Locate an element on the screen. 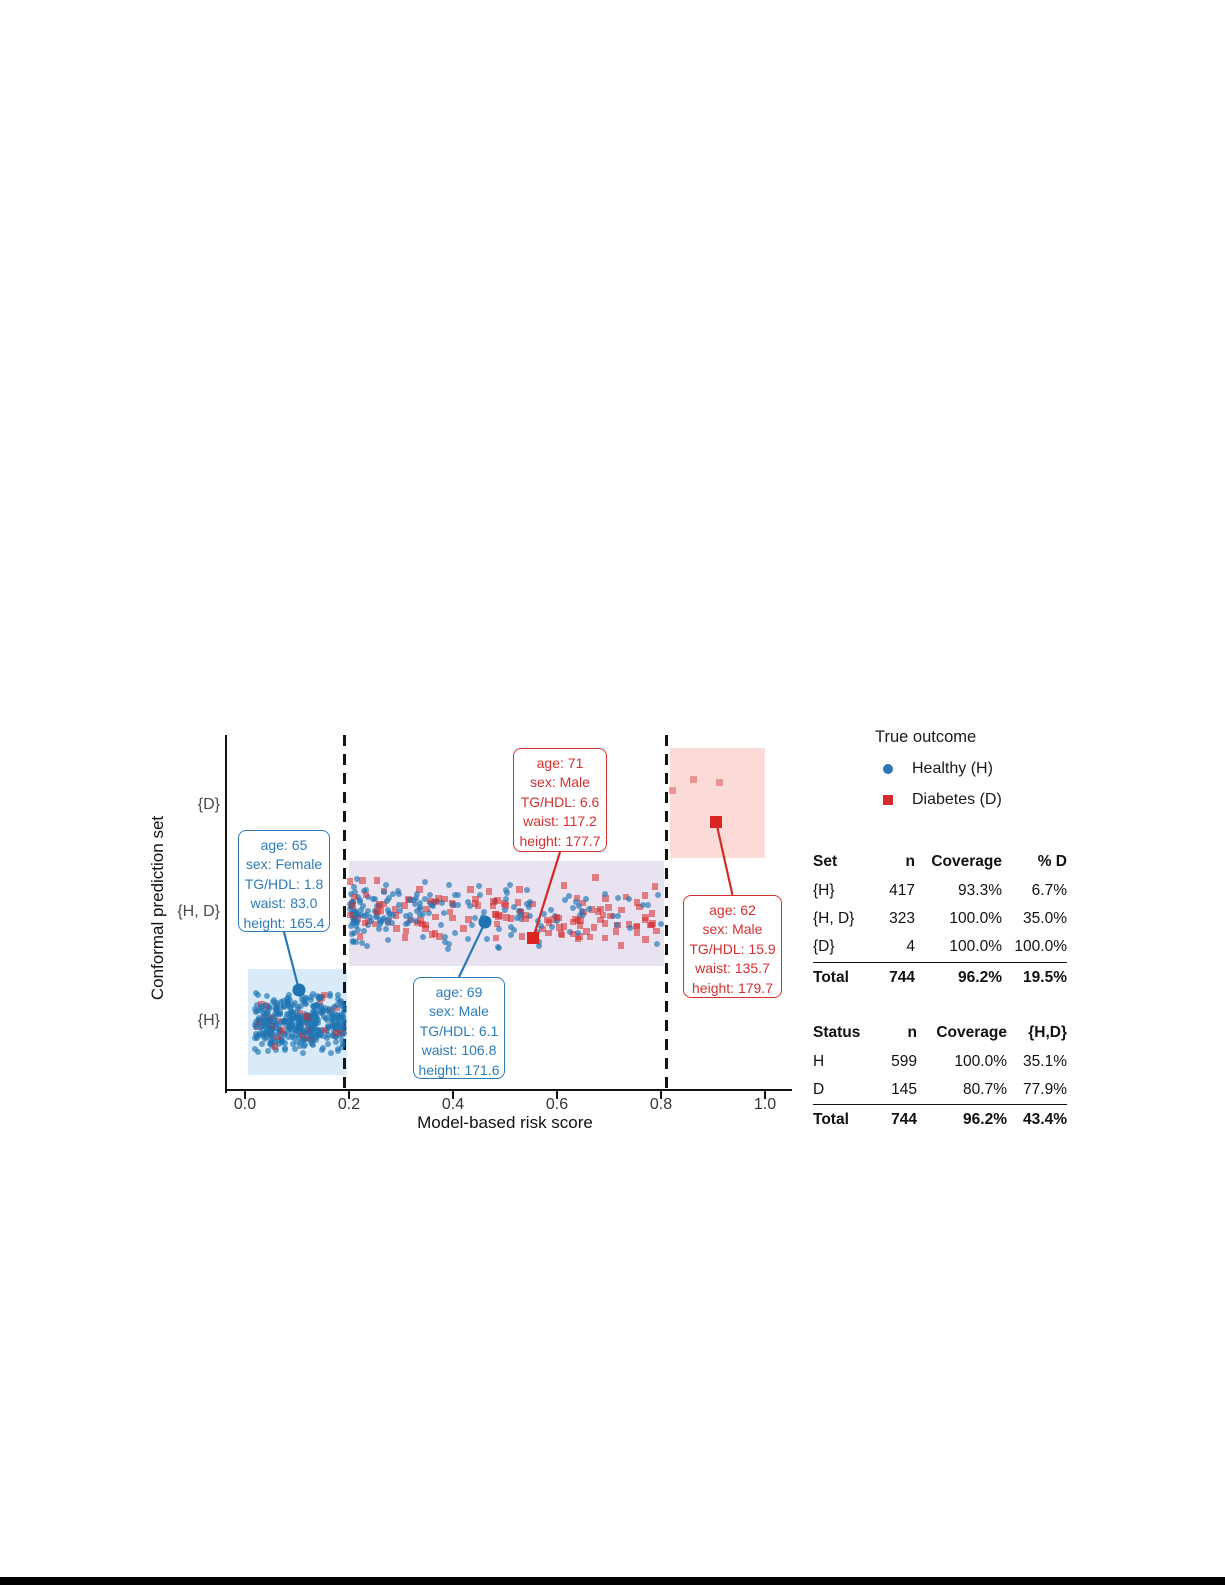 The height and width of the screenshot is (1585, 1225). table-row: {D} 4 100.0% 100.0% is located at coordinates (940, 947).